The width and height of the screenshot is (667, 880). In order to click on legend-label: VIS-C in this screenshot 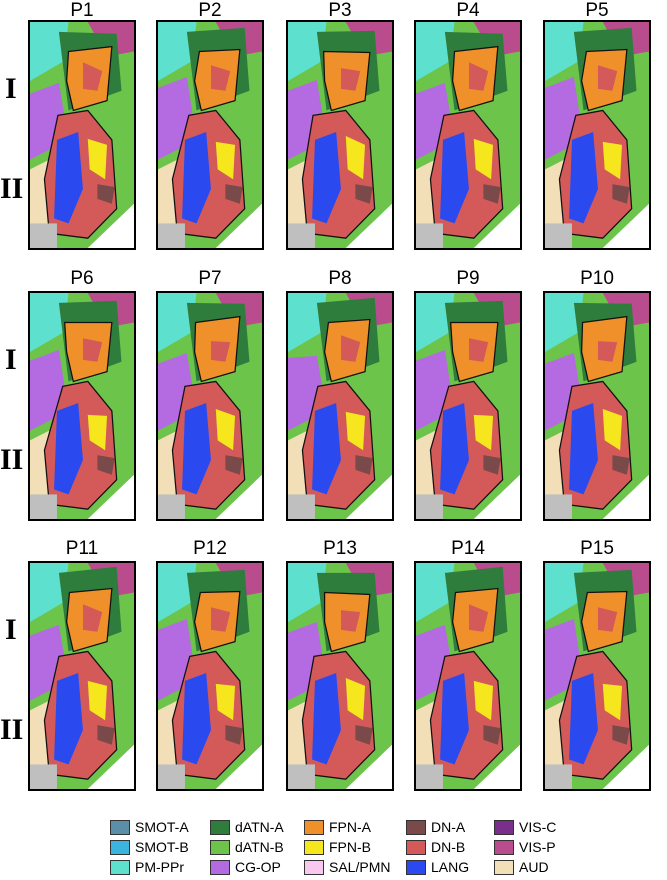, I will do `click(538, 827)`.